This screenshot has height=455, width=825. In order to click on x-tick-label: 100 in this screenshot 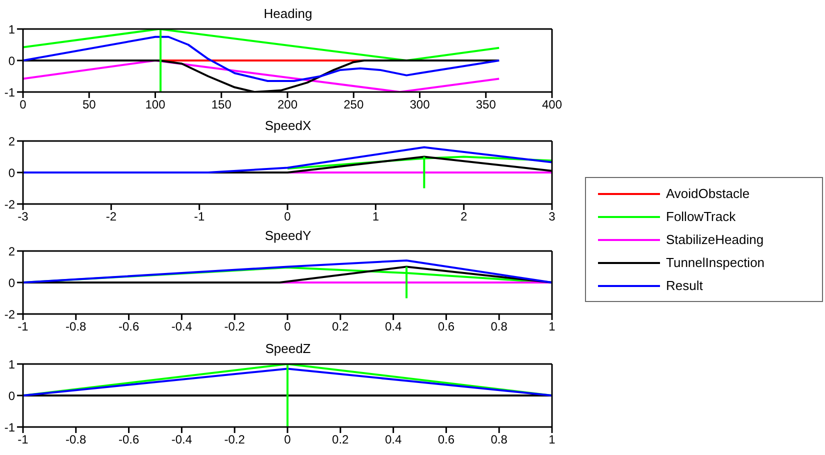, I will do `click(155, 105)`.